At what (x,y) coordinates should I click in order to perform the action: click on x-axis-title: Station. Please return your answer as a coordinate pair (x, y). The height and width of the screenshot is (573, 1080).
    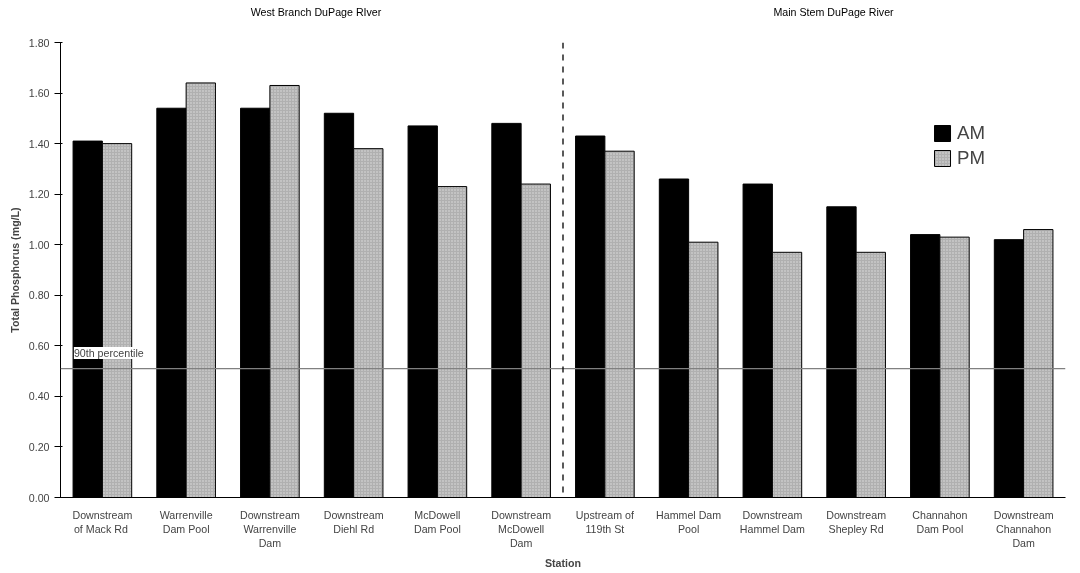
    Looking at the image, I should click on (563, 563).